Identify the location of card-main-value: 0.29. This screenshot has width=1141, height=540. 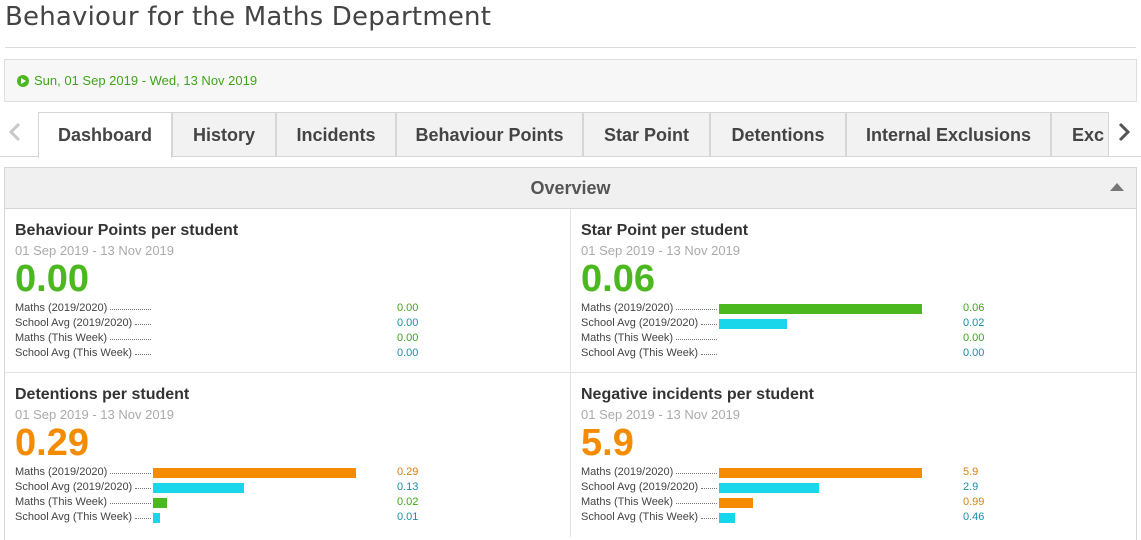
(52, 443).